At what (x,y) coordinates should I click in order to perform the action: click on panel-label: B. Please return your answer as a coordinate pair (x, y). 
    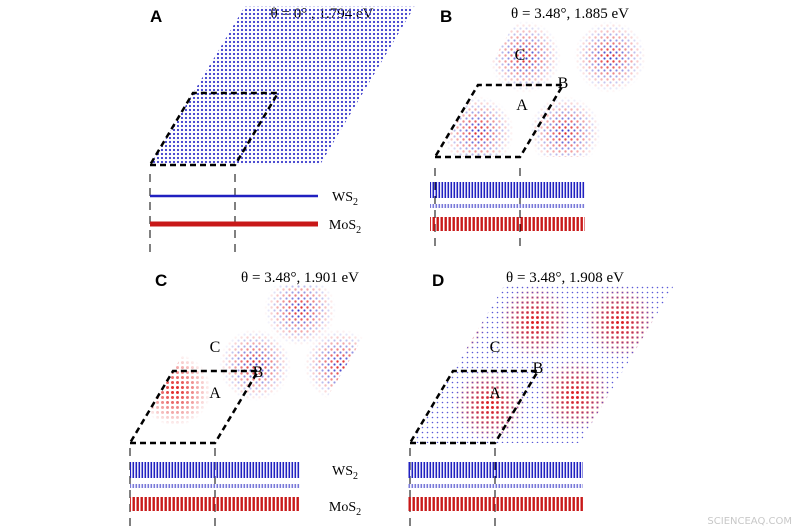
    Looking at the image, I should click on (446, 16).